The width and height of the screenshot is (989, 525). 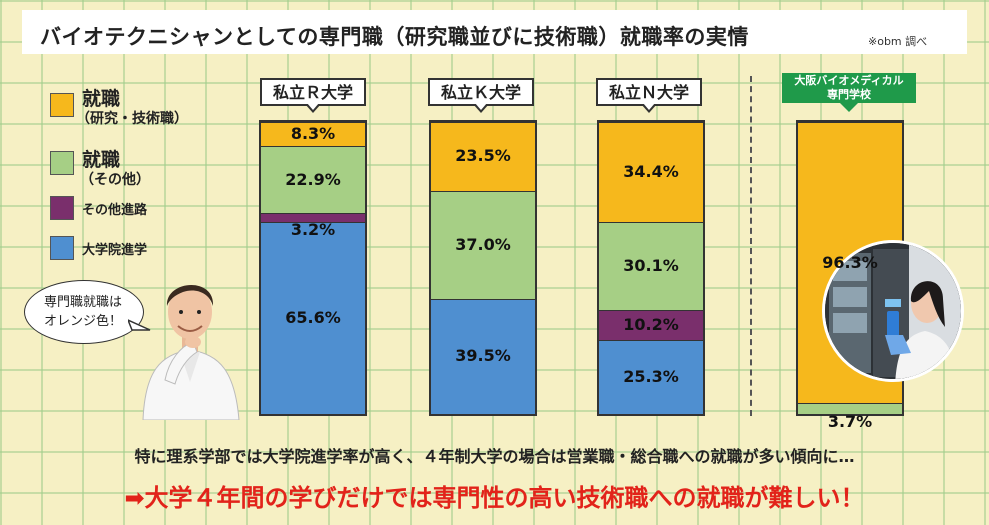 What do you see at coordinates (115, 180) in the screenshot?
I see `legend-sublabel-other-job: （その他）` at bounding box center [115, 180].